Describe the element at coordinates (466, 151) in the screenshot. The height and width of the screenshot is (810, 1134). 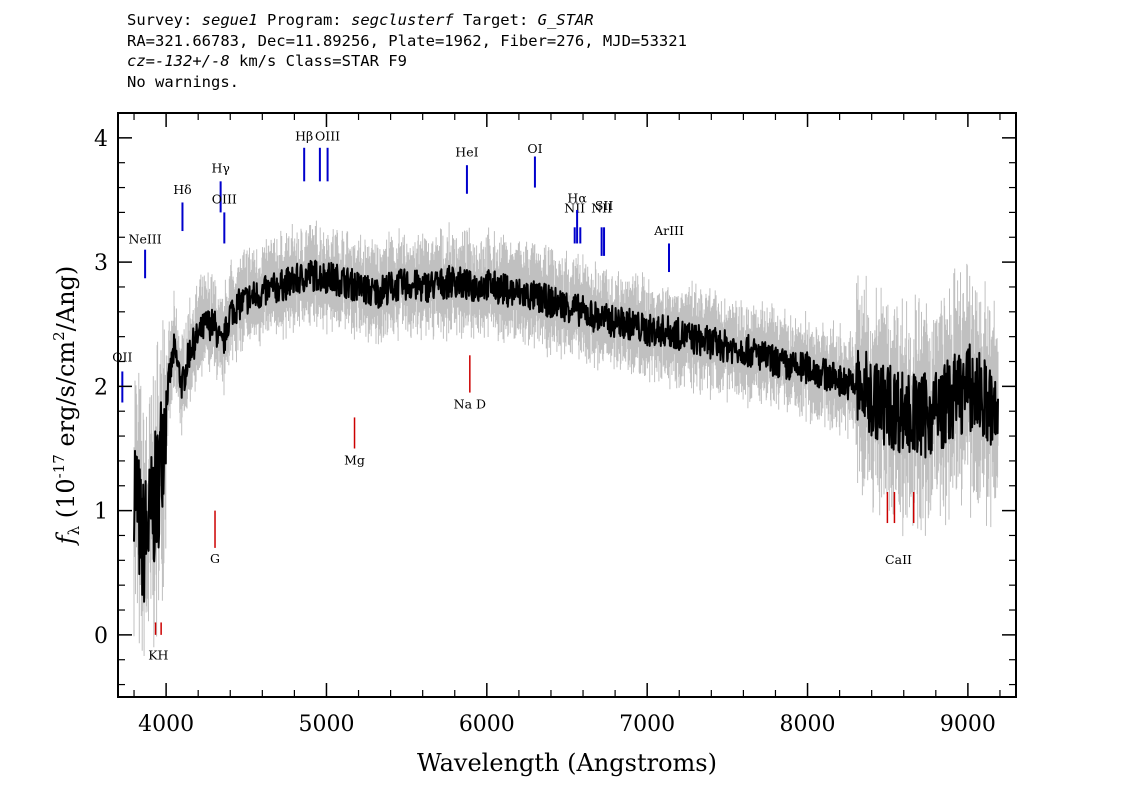
I see `emission-line-label: HeI` at that location.